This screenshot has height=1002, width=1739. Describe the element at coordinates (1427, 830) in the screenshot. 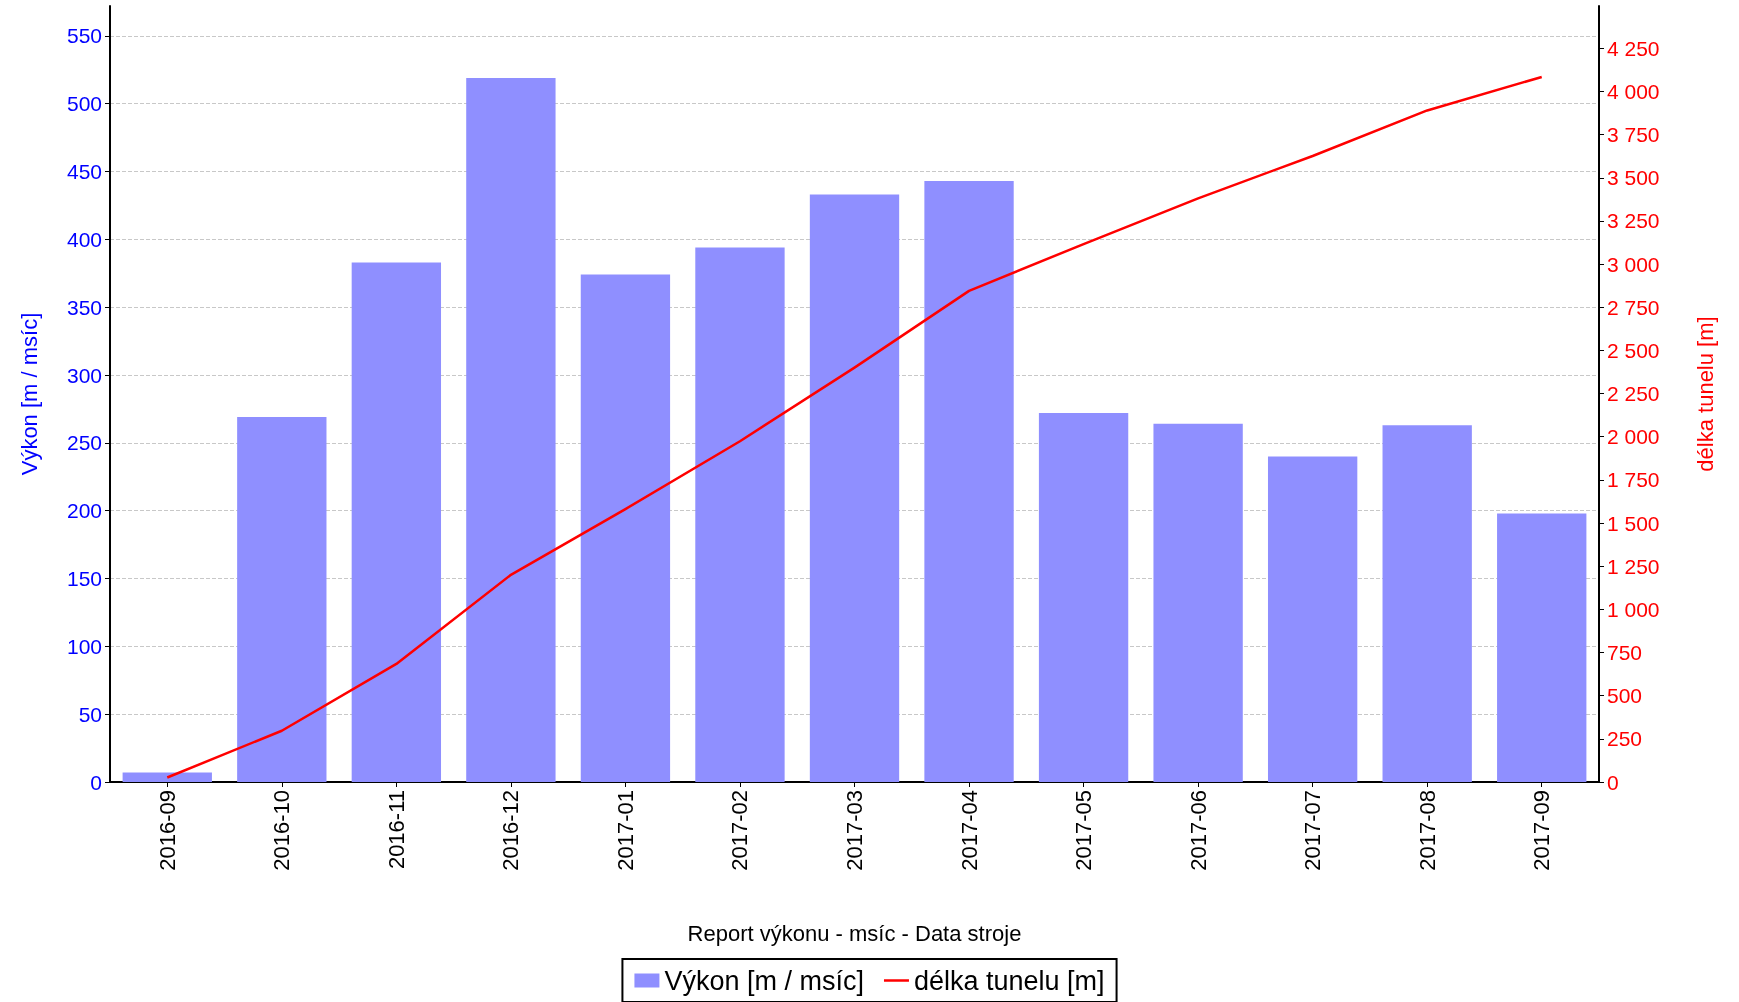

I see `x-tick-label: 2017-08` at that location.